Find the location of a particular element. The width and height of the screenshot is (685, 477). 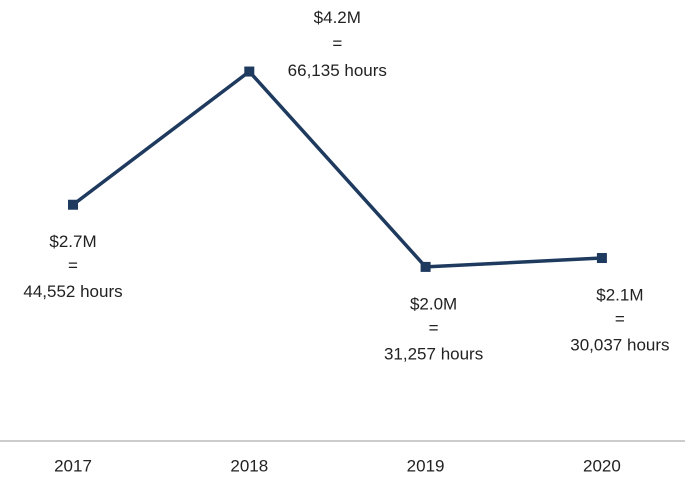

x-tick-label: 2018 is located at coordinates (249, 465).